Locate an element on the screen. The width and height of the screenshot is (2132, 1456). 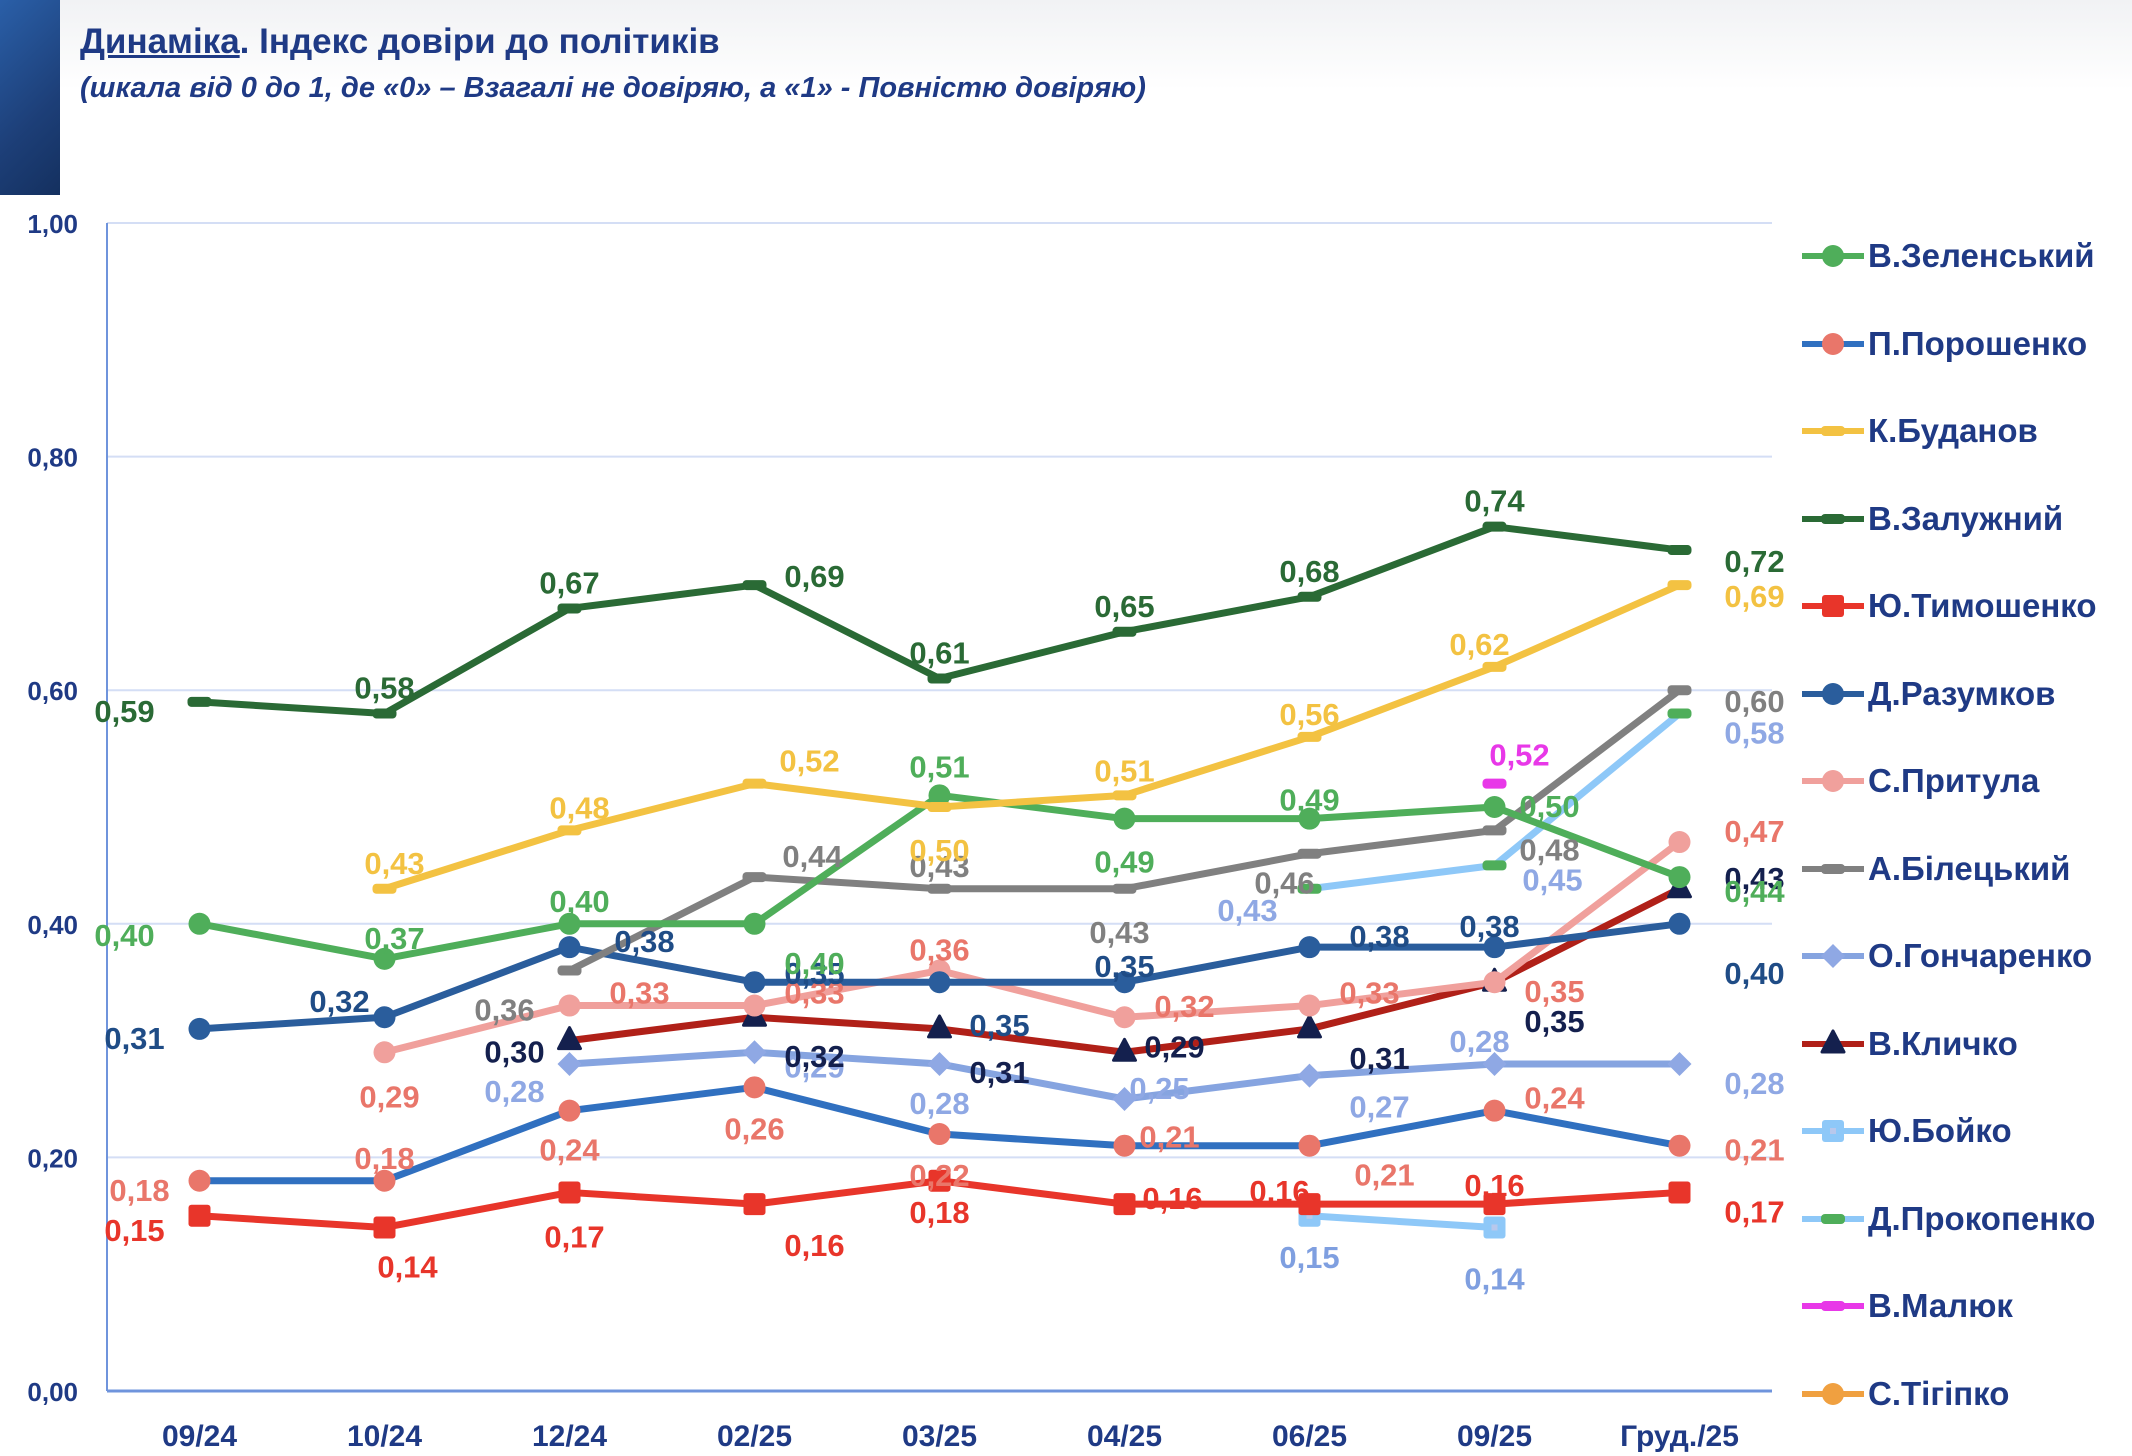
legend-item: С.Притула is located at coordinates (1919, 781).